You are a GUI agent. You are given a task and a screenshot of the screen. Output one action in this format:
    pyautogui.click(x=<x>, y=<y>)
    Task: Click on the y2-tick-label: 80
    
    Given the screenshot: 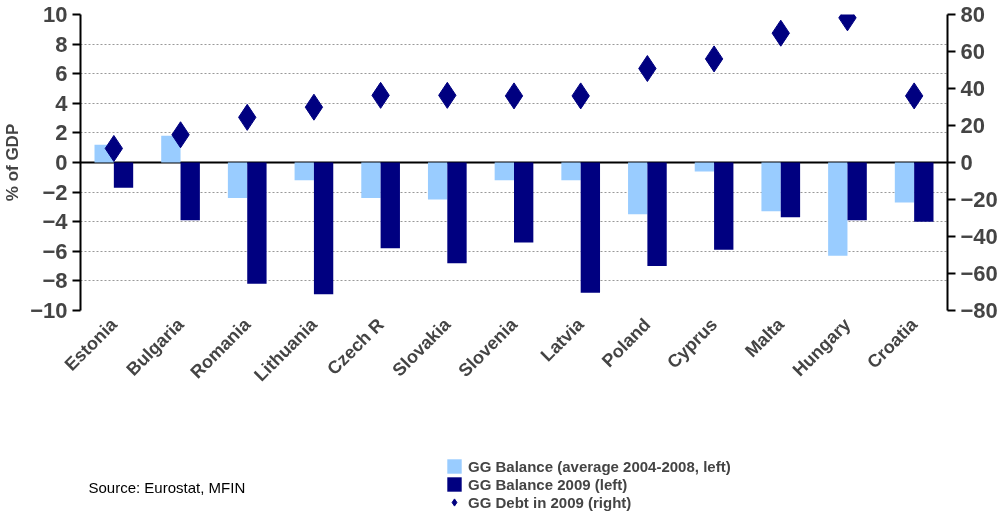 What is the action you would take?
    pyautogui.click(x=972, y=14)
    